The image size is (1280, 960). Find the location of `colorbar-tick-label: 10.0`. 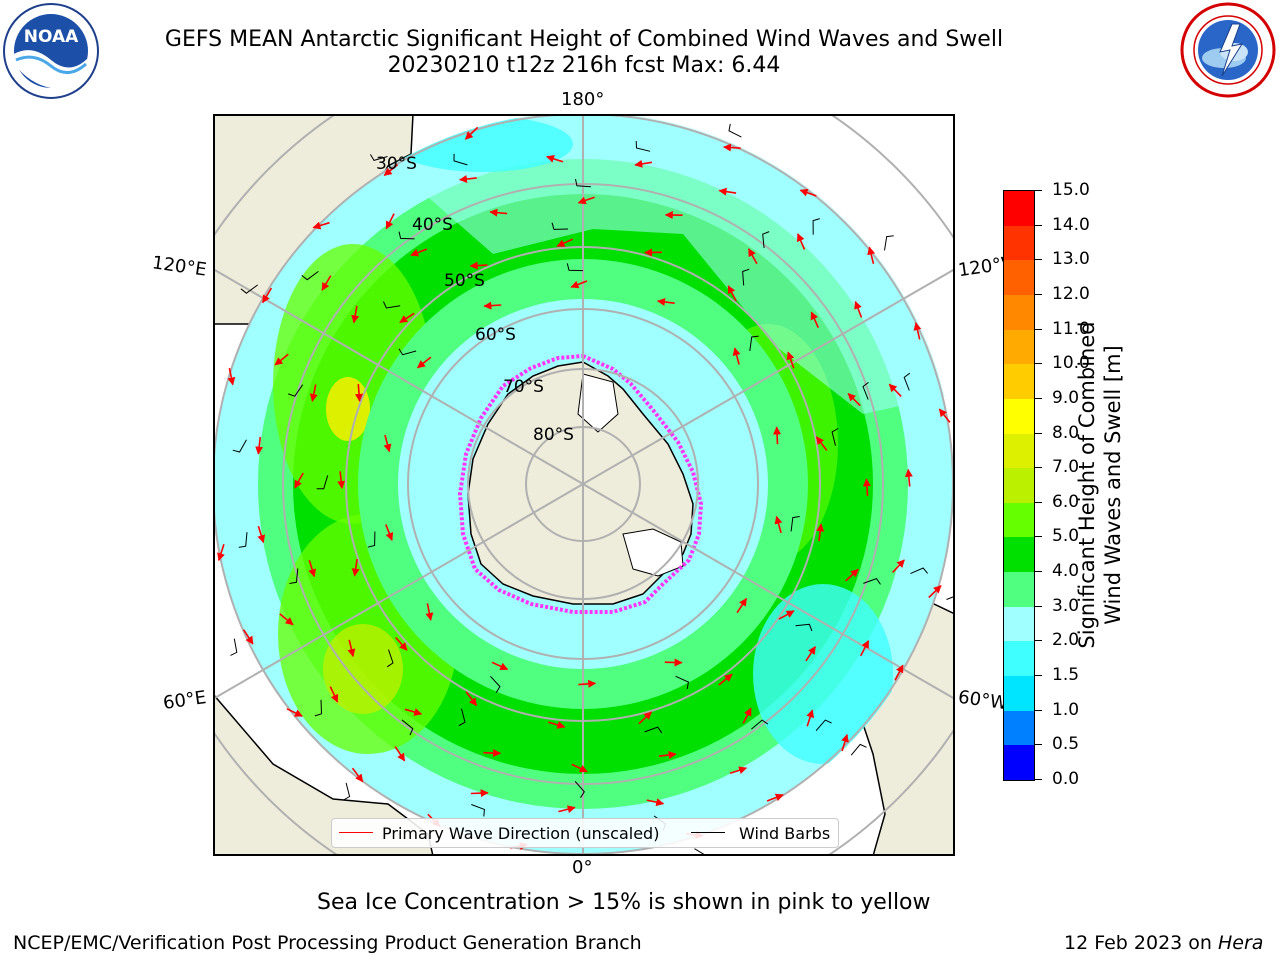

colorbar-tick-label: 10.0 is located at coordinates (1071, 363).